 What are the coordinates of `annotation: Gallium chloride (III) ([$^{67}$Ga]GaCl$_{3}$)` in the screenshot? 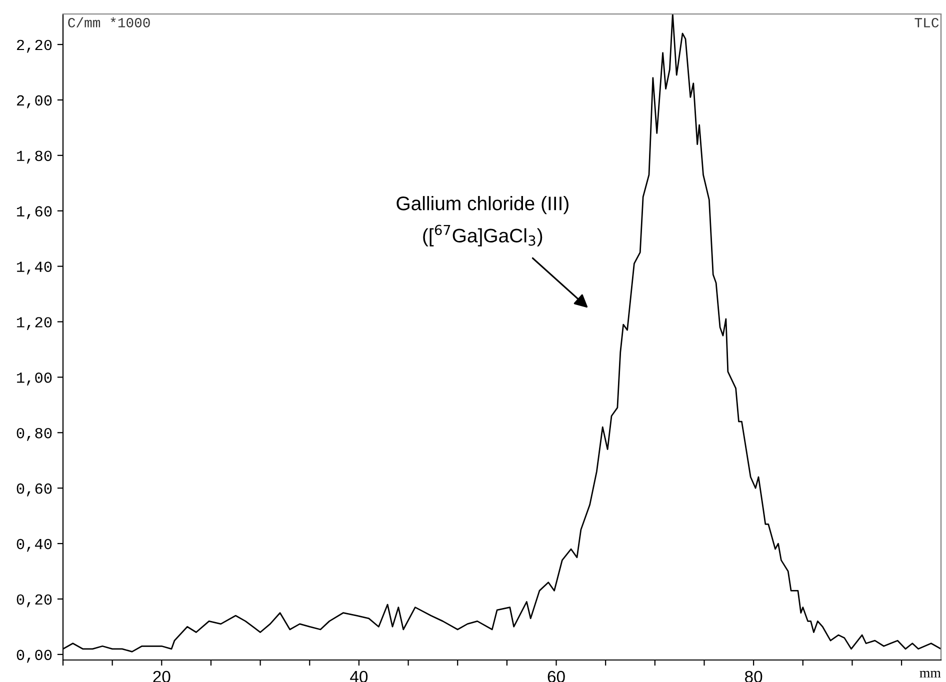 It's located at (482, 221).